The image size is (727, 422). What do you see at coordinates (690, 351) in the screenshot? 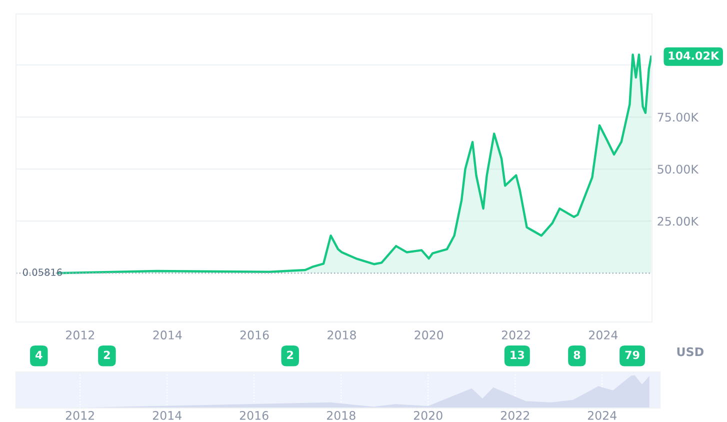
I see `text: USD` at bounding box center [690, 351].